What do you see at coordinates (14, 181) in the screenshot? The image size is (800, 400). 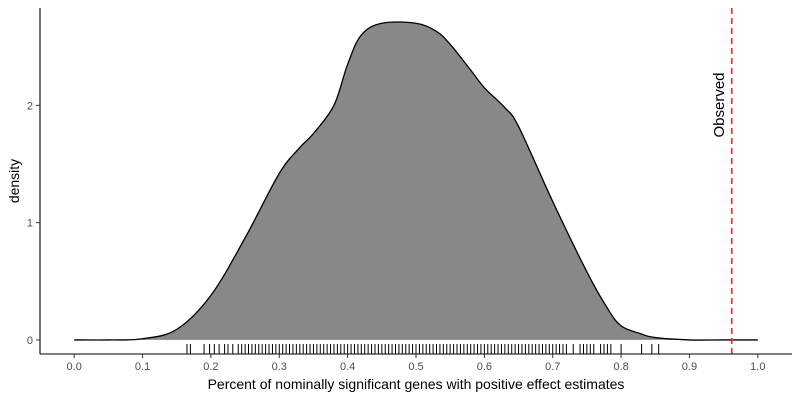 I see `y-axis-title: density` at bounding box center [14, 181].